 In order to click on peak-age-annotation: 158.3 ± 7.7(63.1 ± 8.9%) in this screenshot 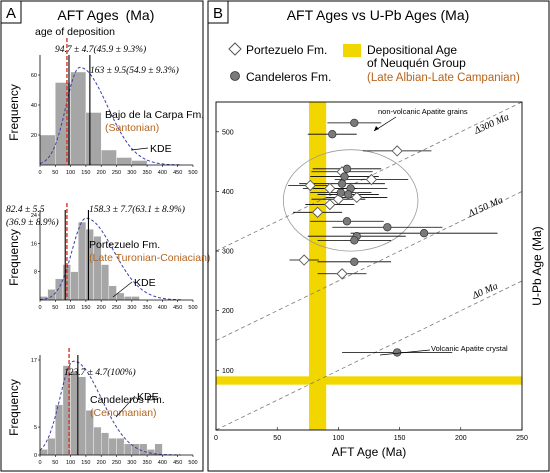, I will do `click(137, 209)`.